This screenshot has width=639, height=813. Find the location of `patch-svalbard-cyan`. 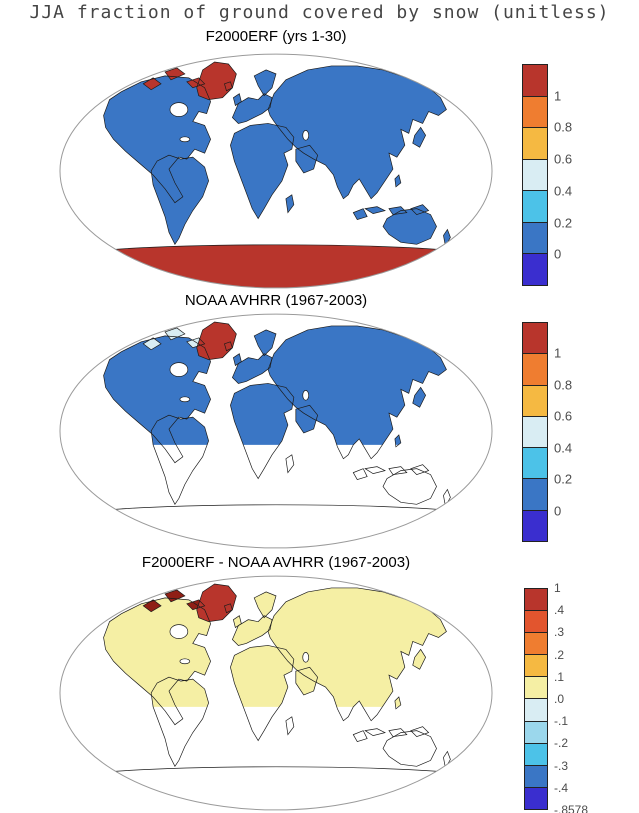

patch-svalbard-cyan is located at coordinates (266, 66).